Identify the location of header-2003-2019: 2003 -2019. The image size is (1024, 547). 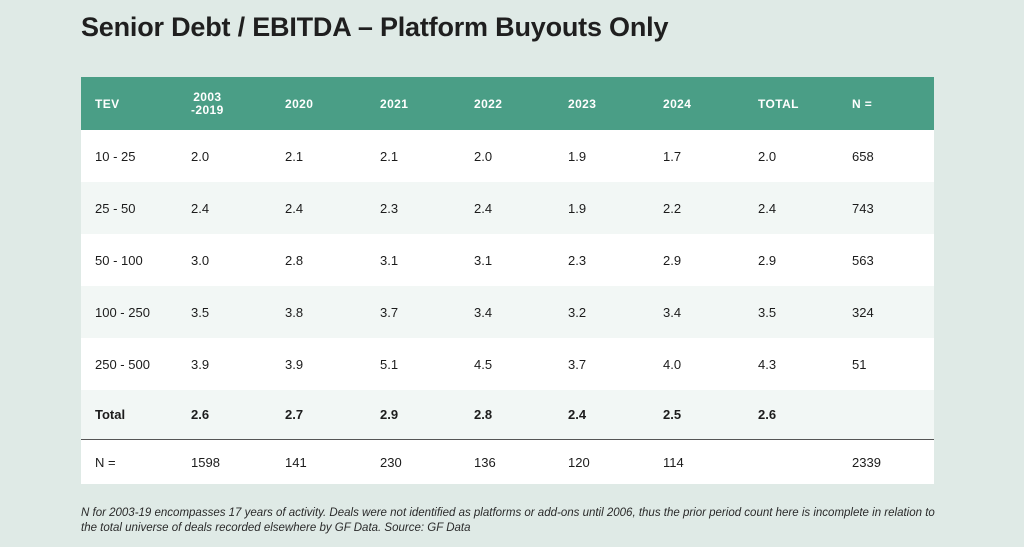
(207, 103).